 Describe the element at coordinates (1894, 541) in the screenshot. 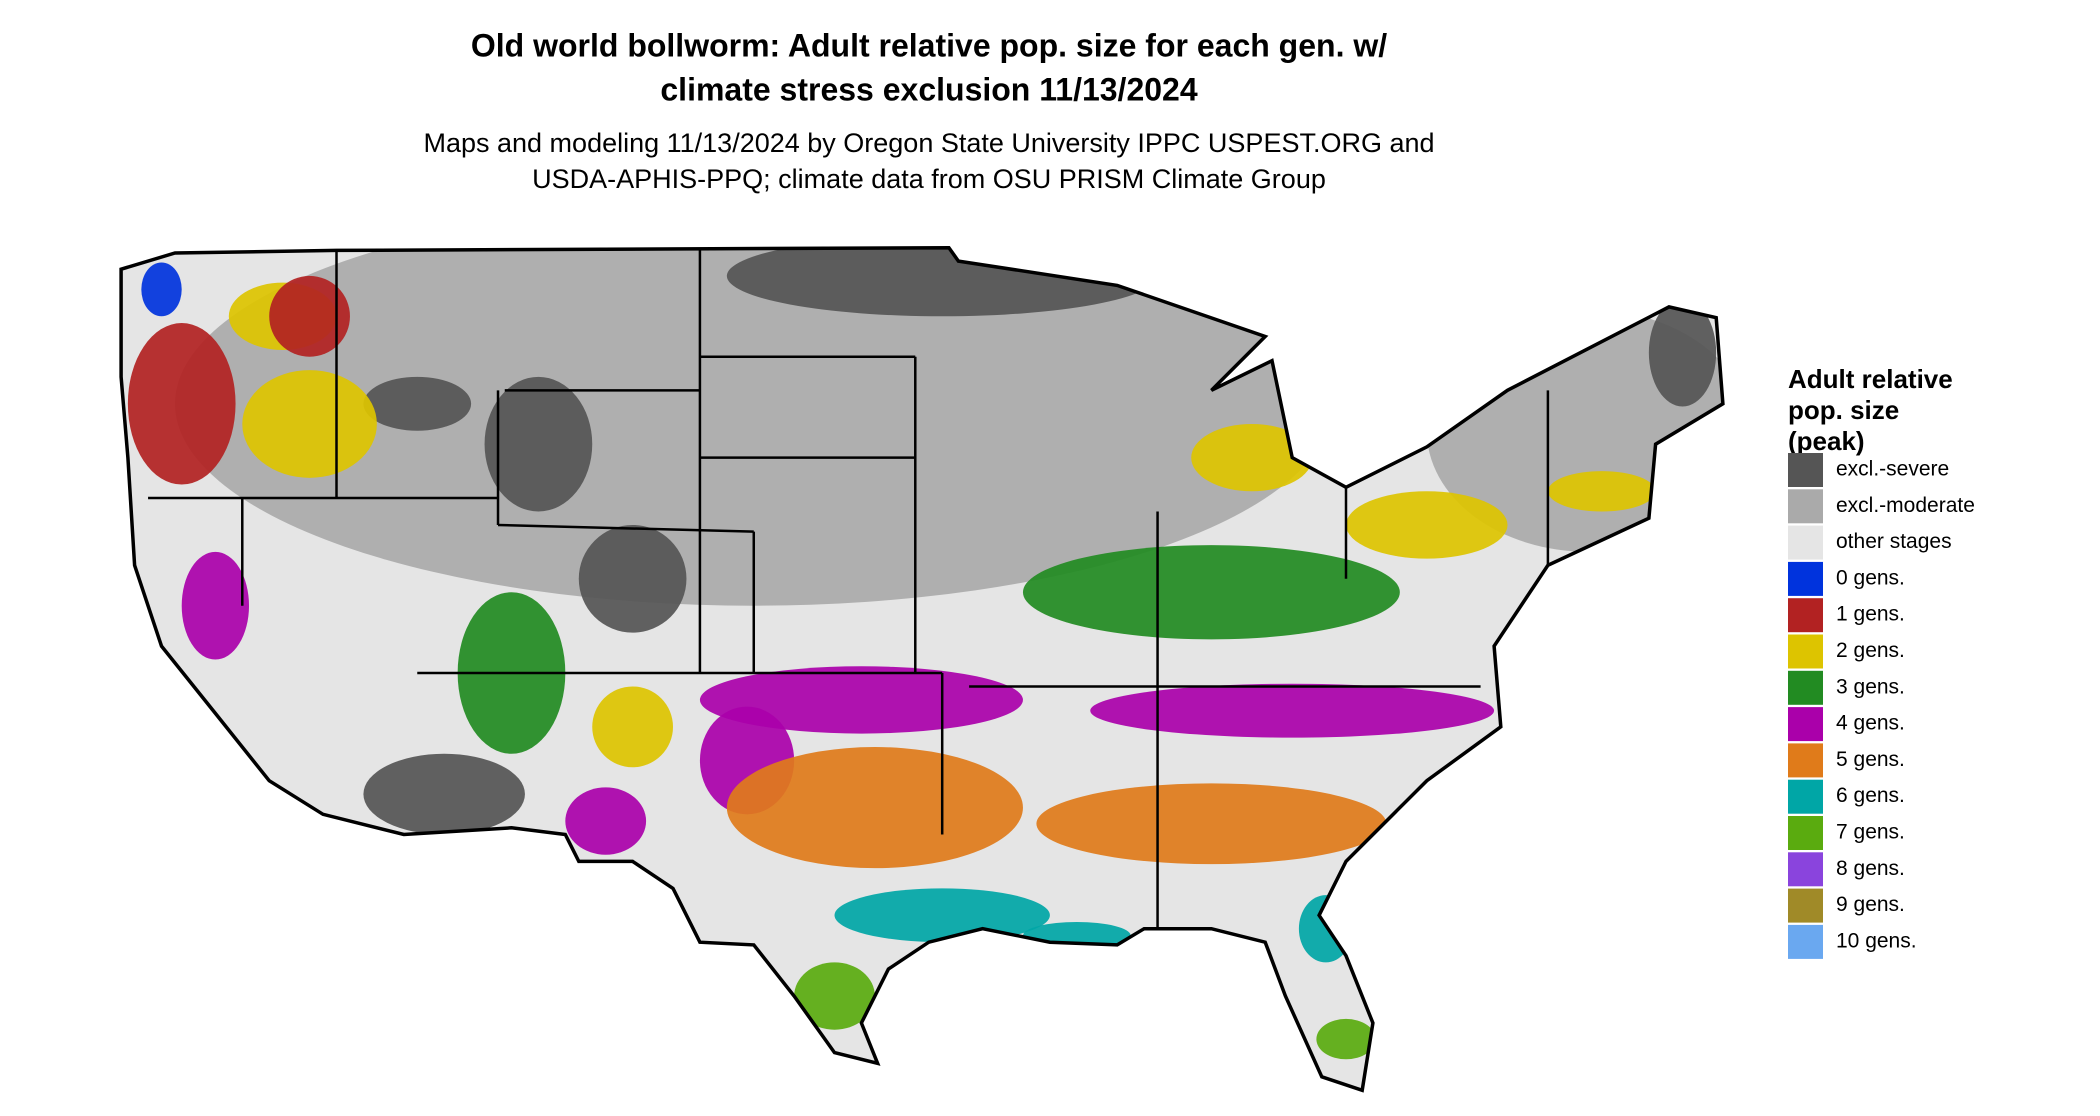

I see `legend-label: other stages` at that location.